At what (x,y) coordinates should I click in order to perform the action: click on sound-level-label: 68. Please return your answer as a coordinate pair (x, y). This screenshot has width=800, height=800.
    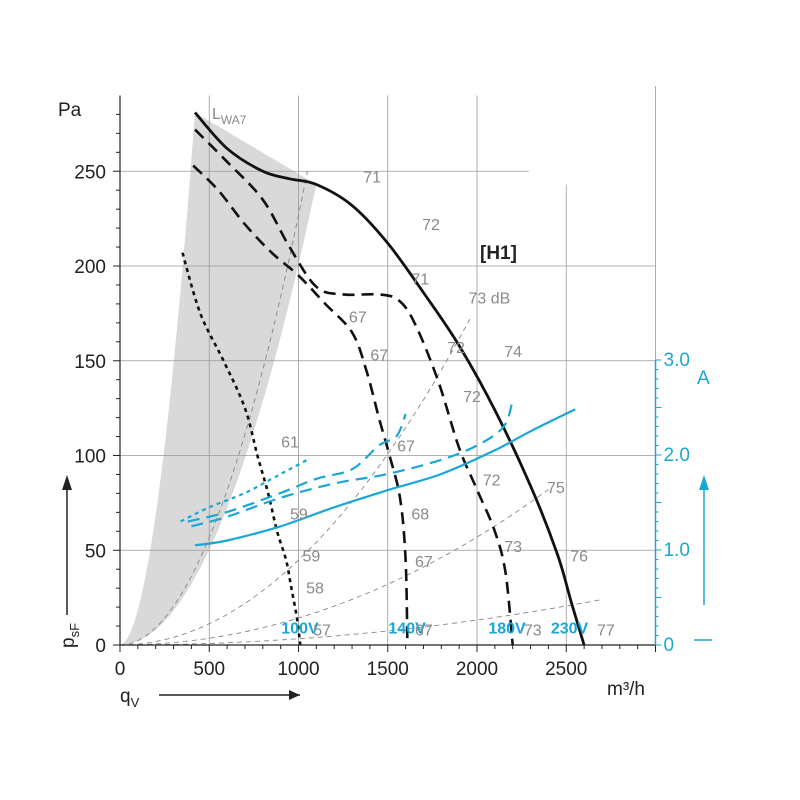
    Looking at the image, I should click on (420, 515).